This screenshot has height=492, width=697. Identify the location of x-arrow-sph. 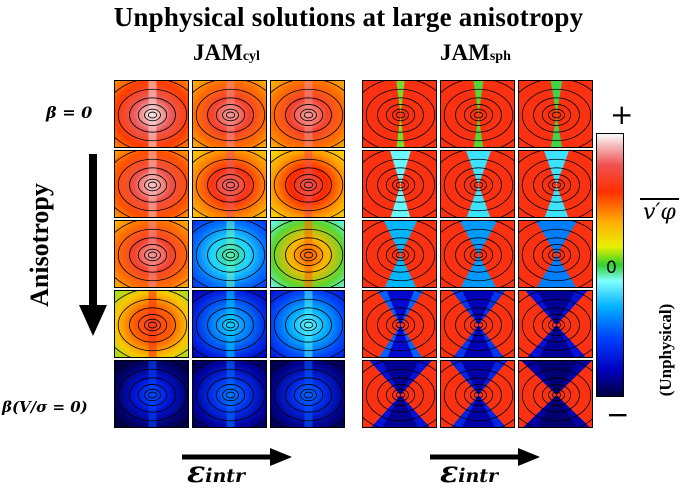
(485, 457).